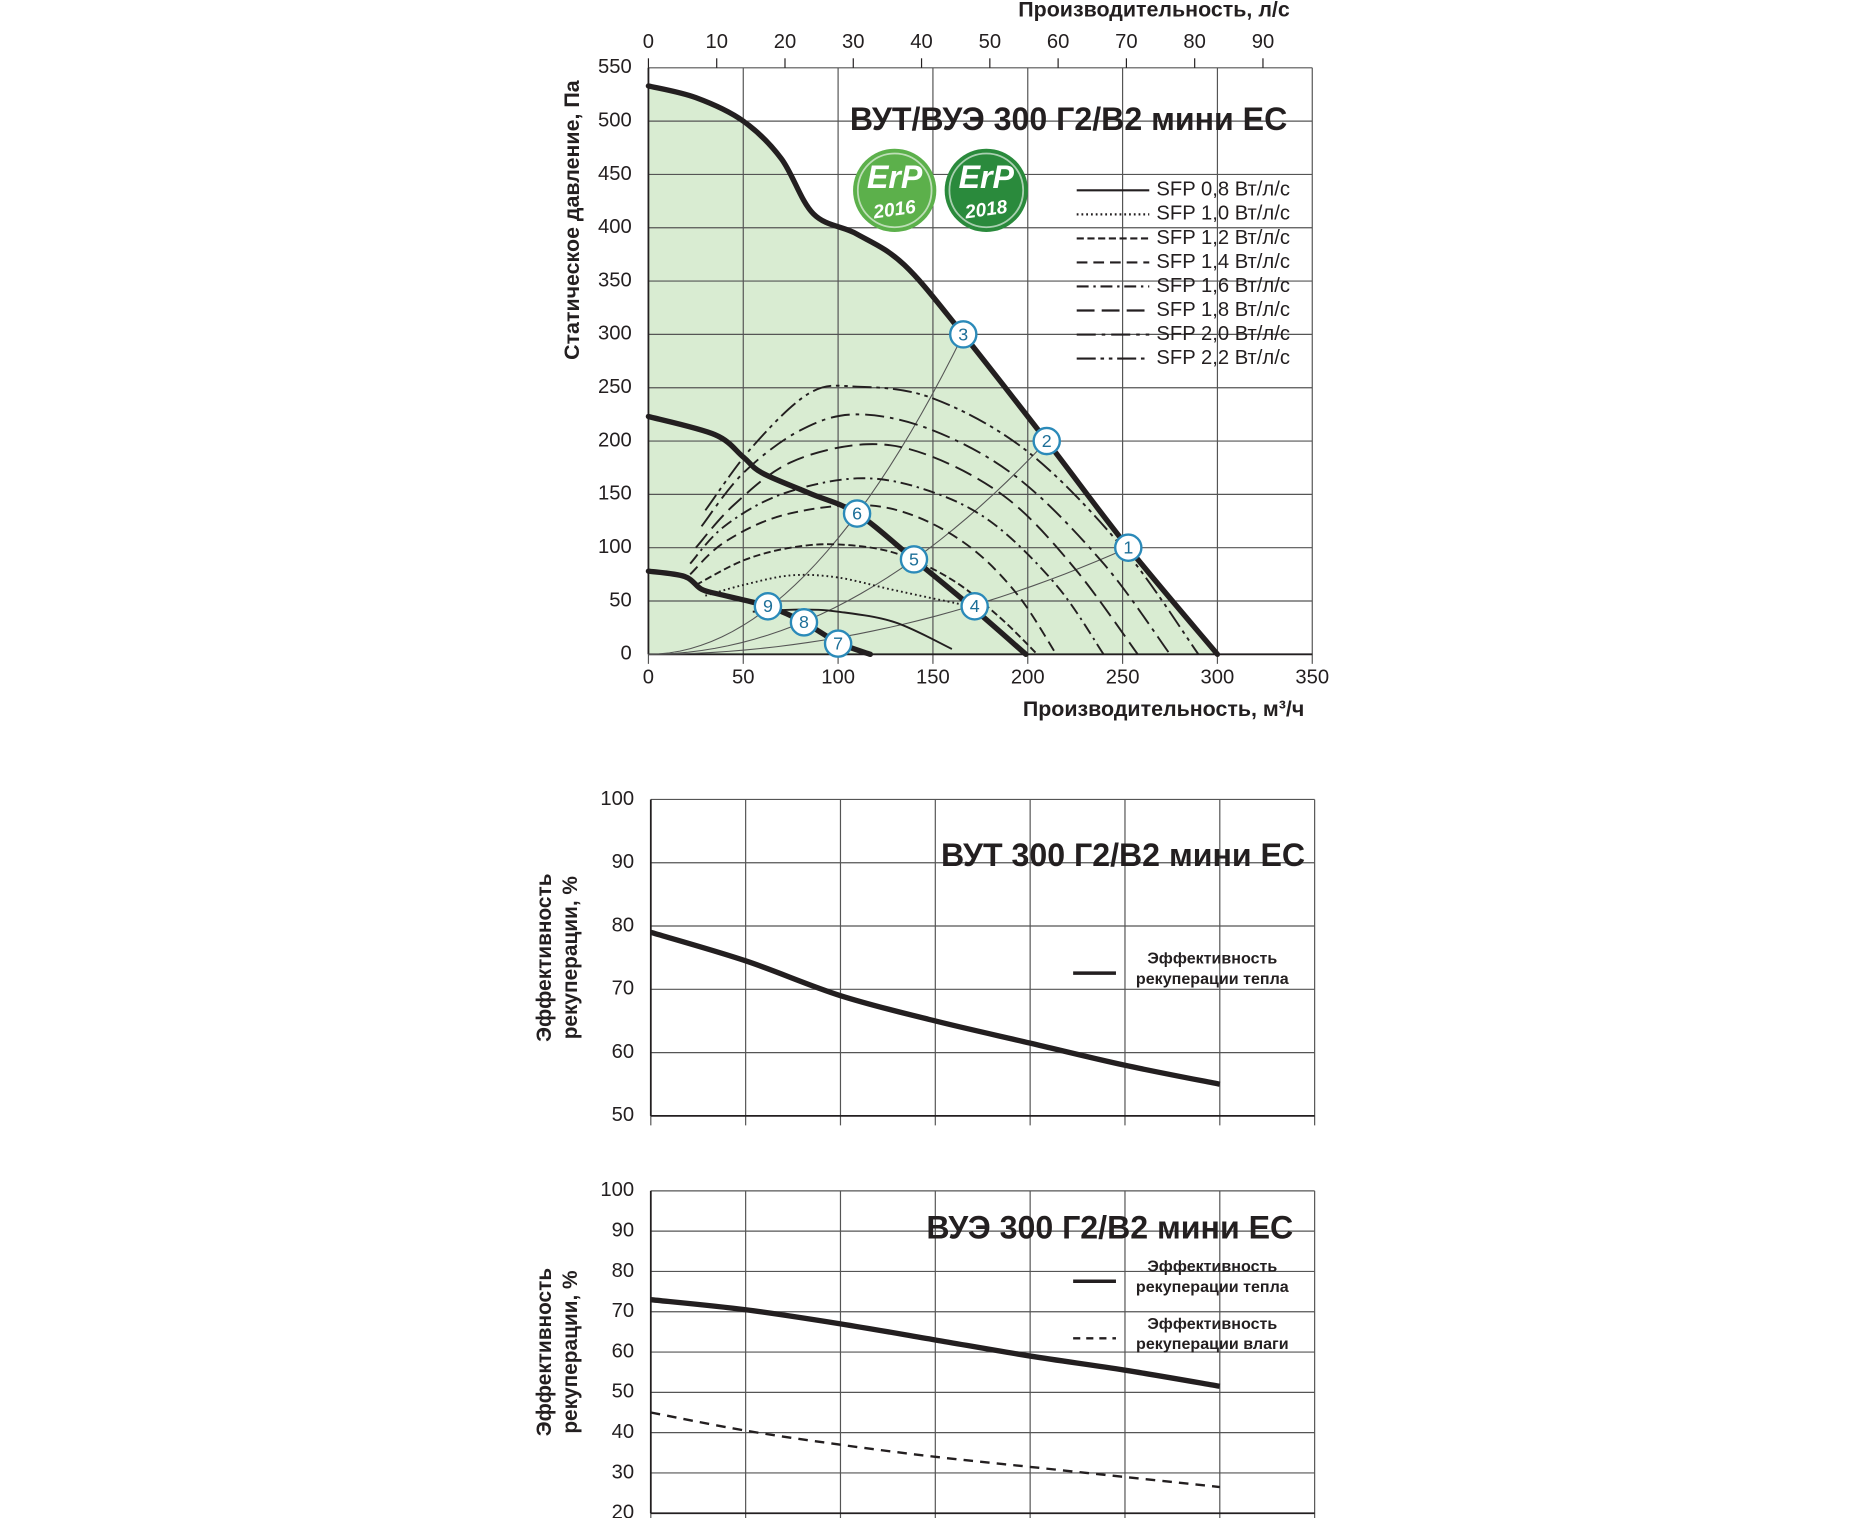 The image size is (1856, 1518). I want to click on legend-label: SFP 1,6 Вт/л/с, so click(1223, 286).